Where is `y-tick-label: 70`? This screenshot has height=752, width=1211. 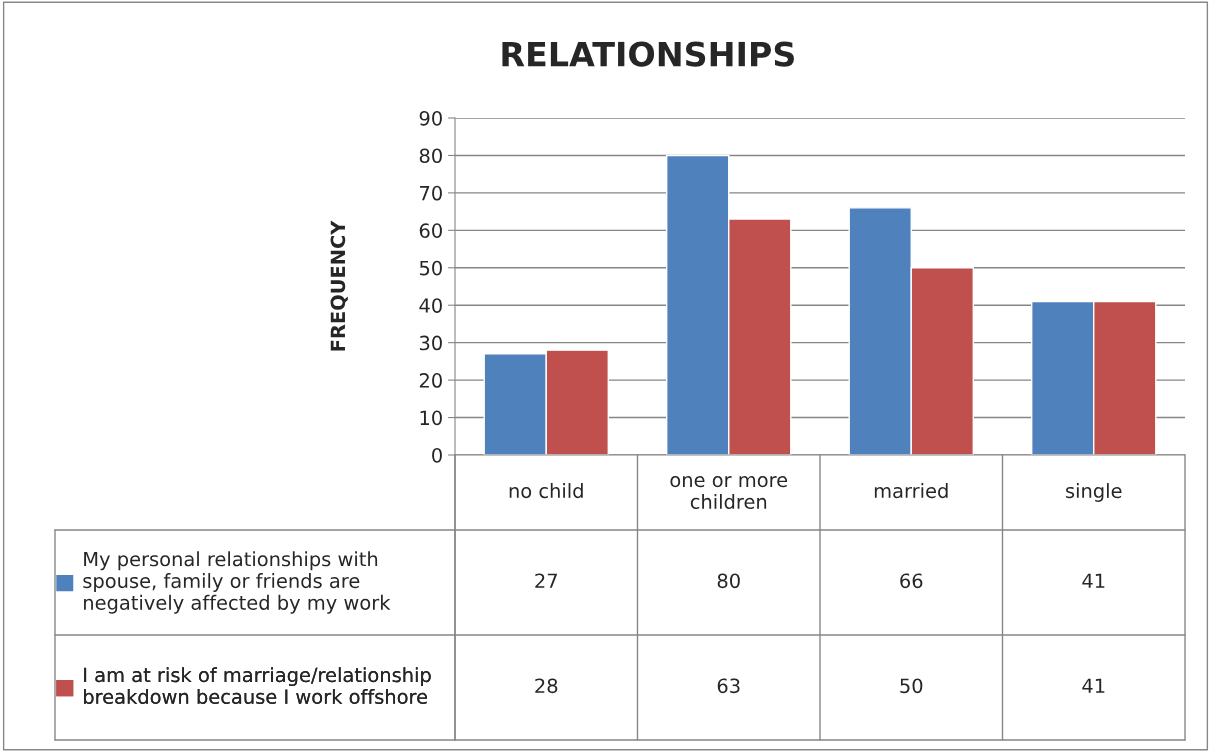 y-tick-label: 70 is located at coordinates (431, 193).